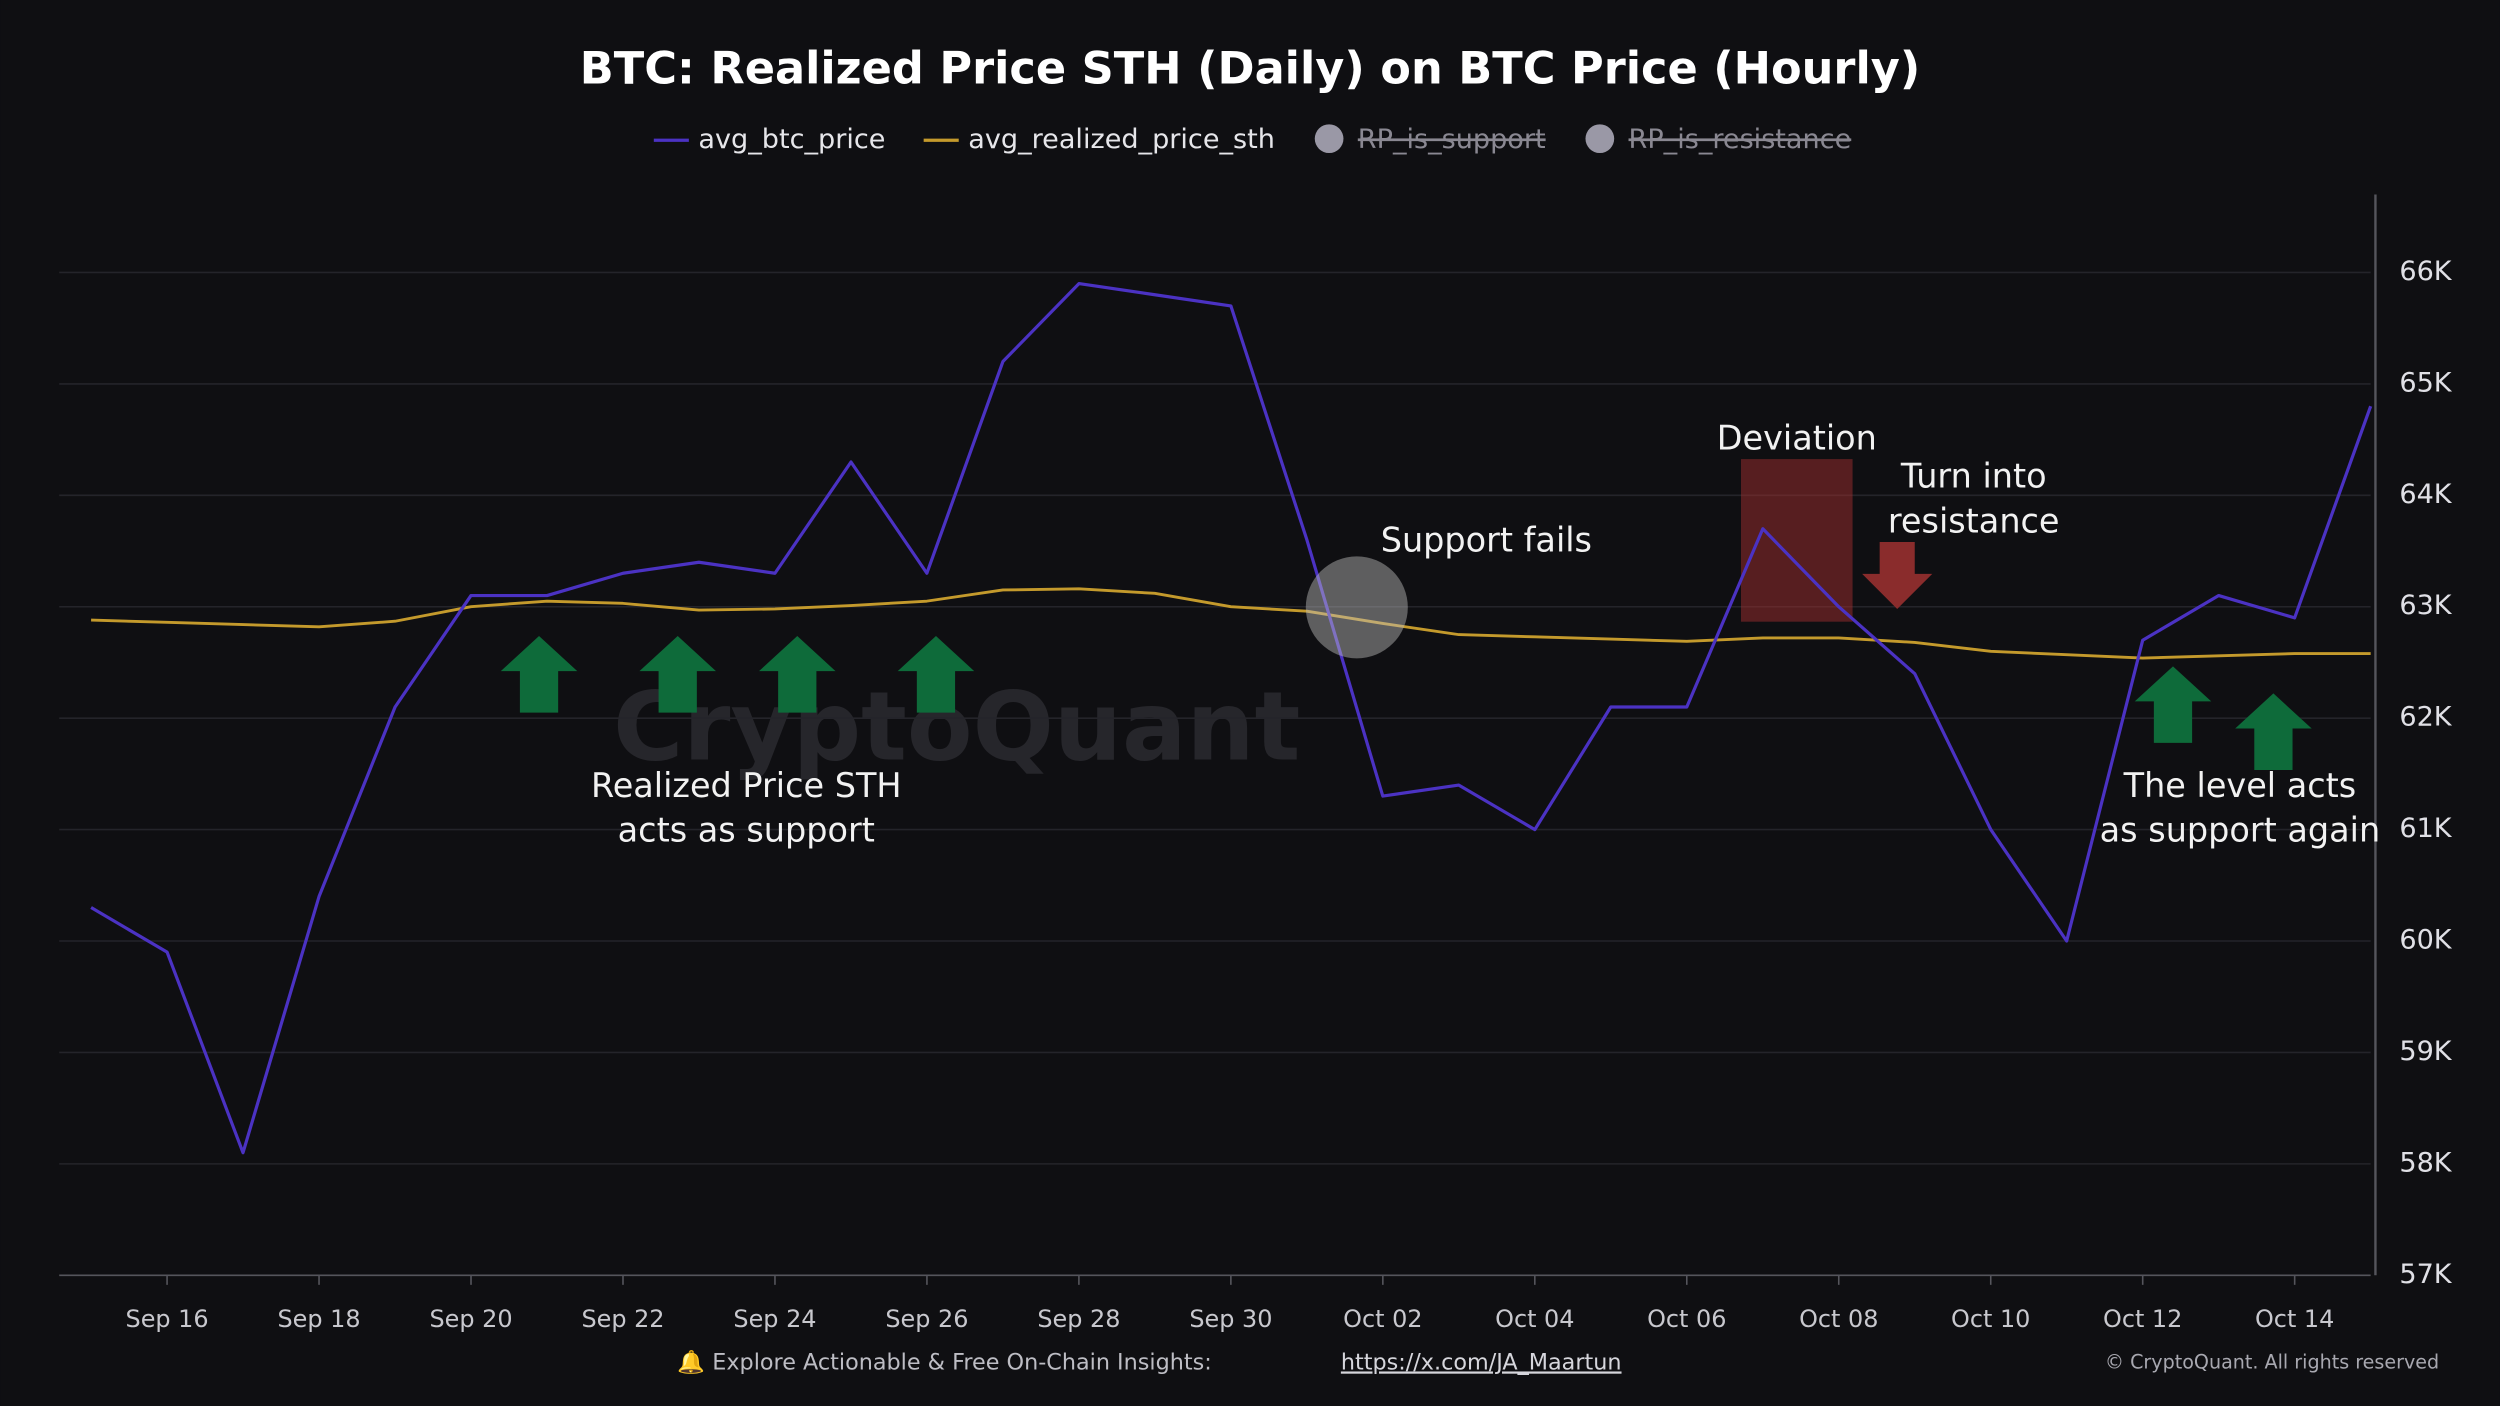 The image size is (2500, 1406). What do you see at coordinates (2240, 785) in the screenshot?
I see `annotation: The level acts` at bounding box center [2240, 785].